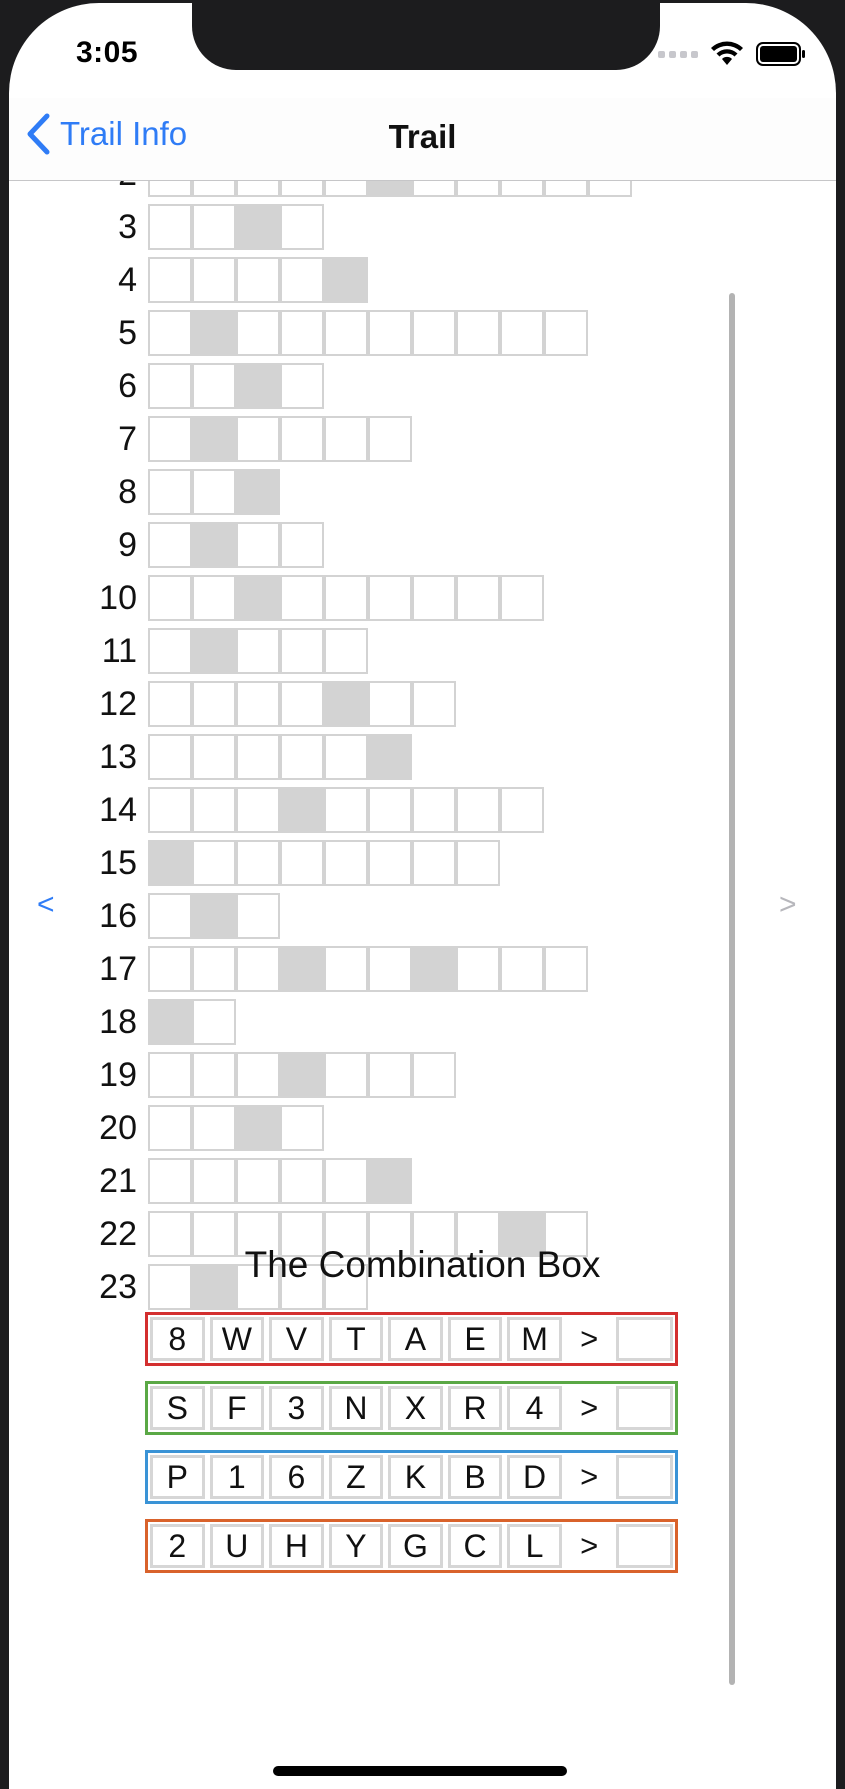  Describe the element at coordinates (46, 904) in the screenshot. I see `previous-page-arrow: <` at that location.